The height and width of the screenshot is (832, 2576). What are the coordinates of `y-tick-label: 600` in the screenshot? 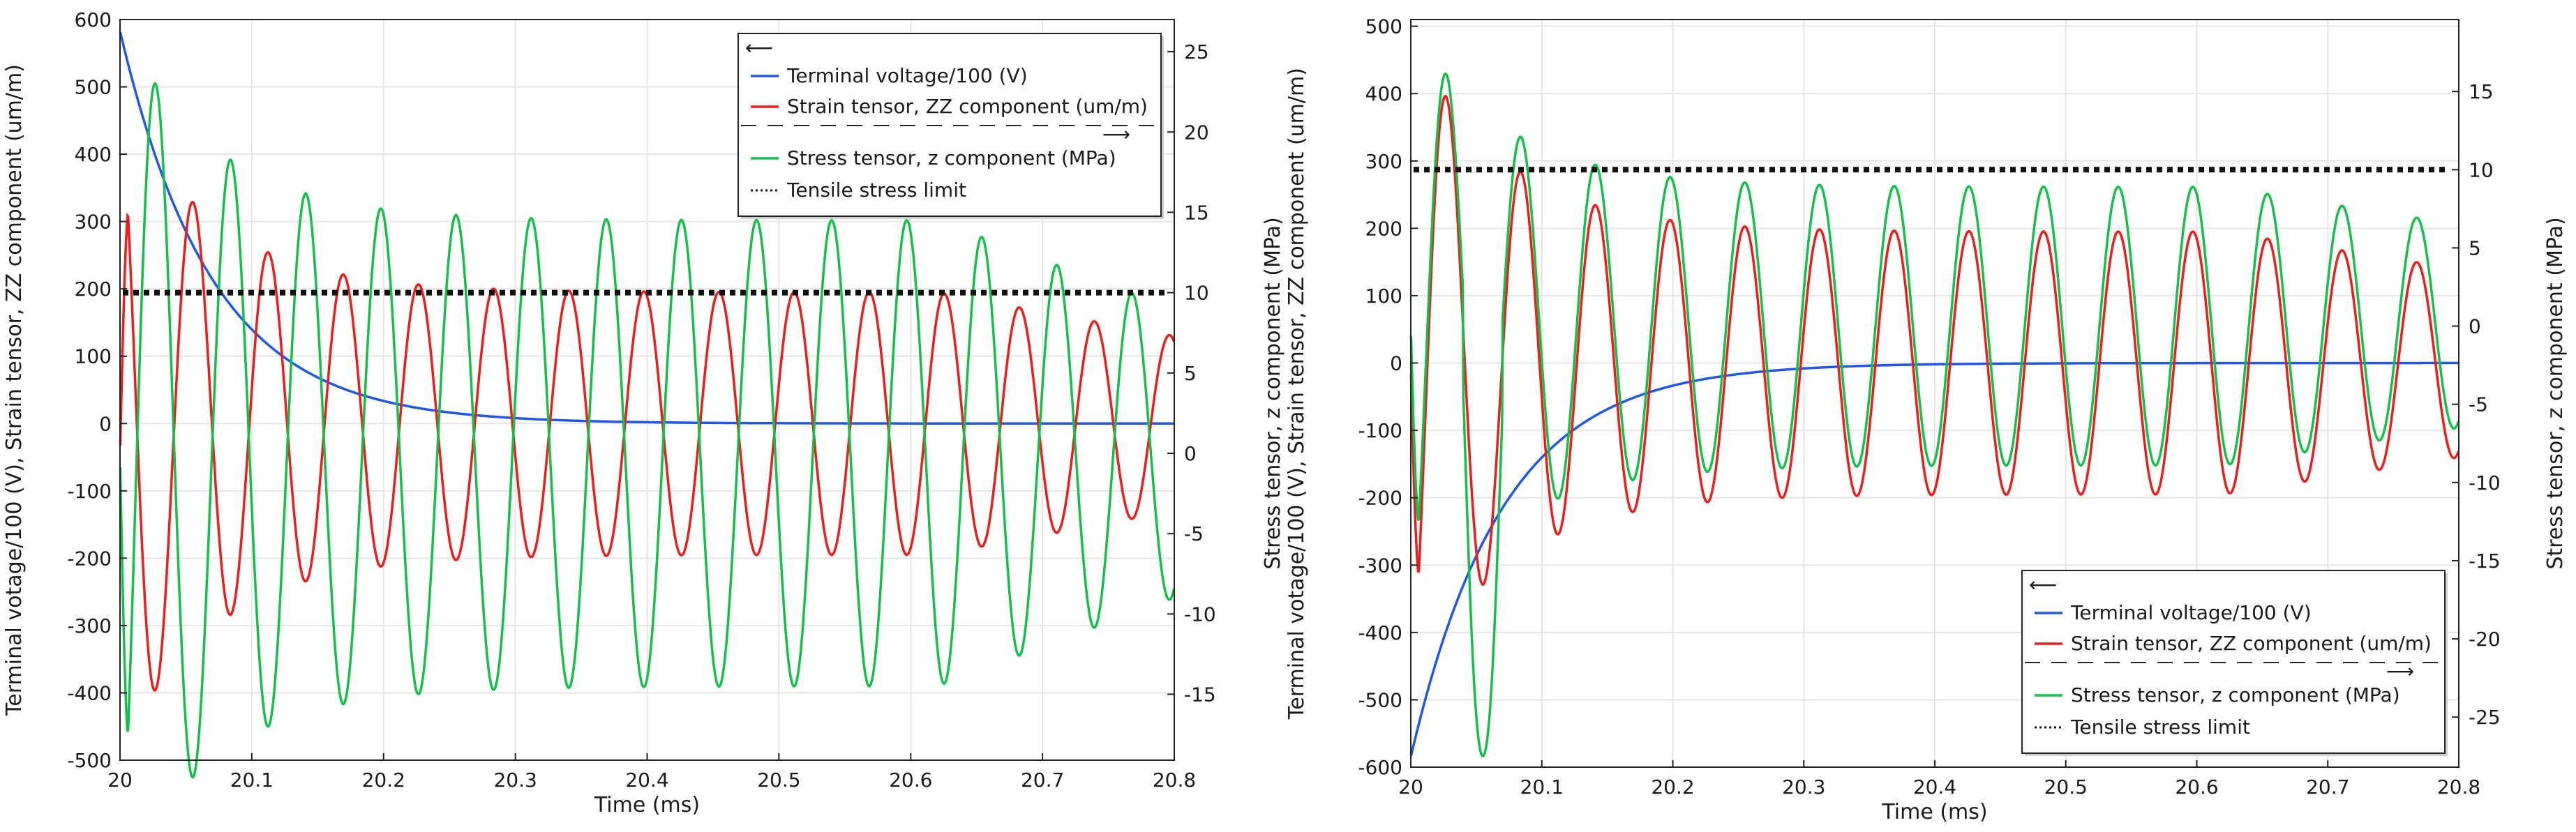 It's located at (93, 19).